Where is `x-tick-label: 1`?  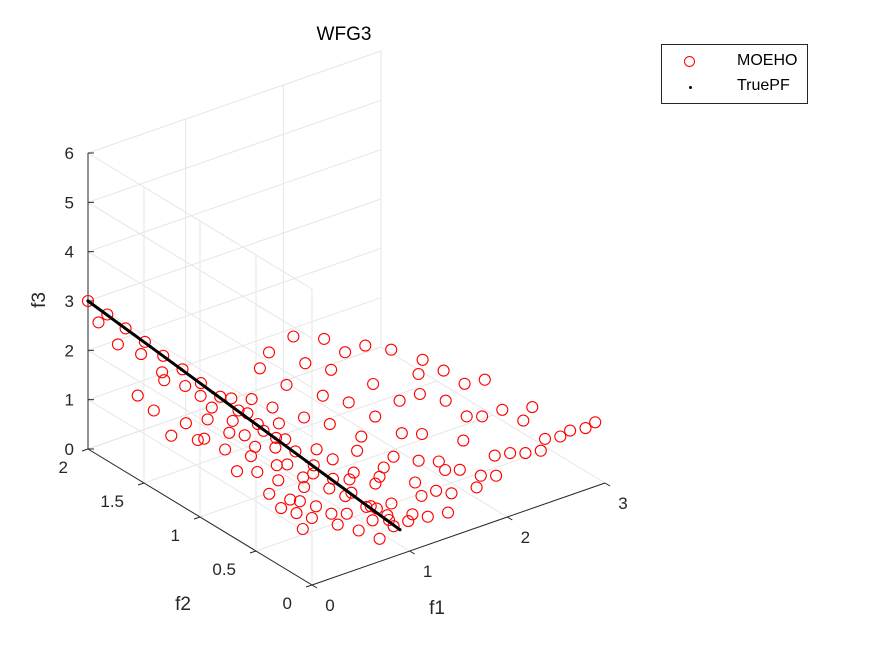 x-tick-label: 1 is located at coordinates (427, 571).